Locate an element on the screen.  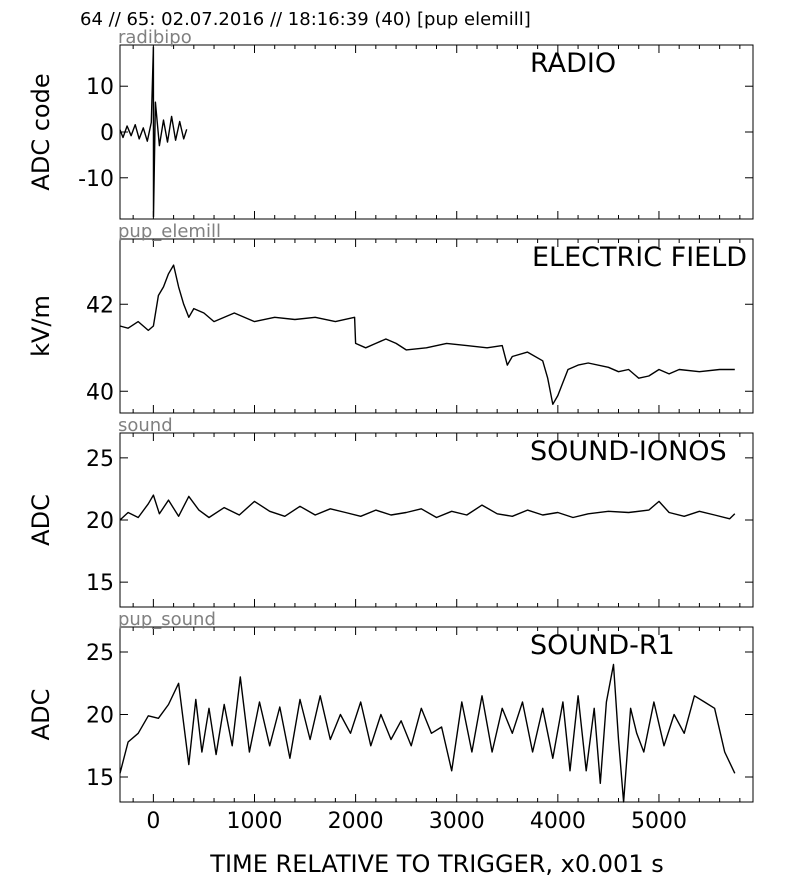
x-axis-label: TIME RELATIVE TO TRIGGER, x0.001 s is located at coordinates (436, 864).